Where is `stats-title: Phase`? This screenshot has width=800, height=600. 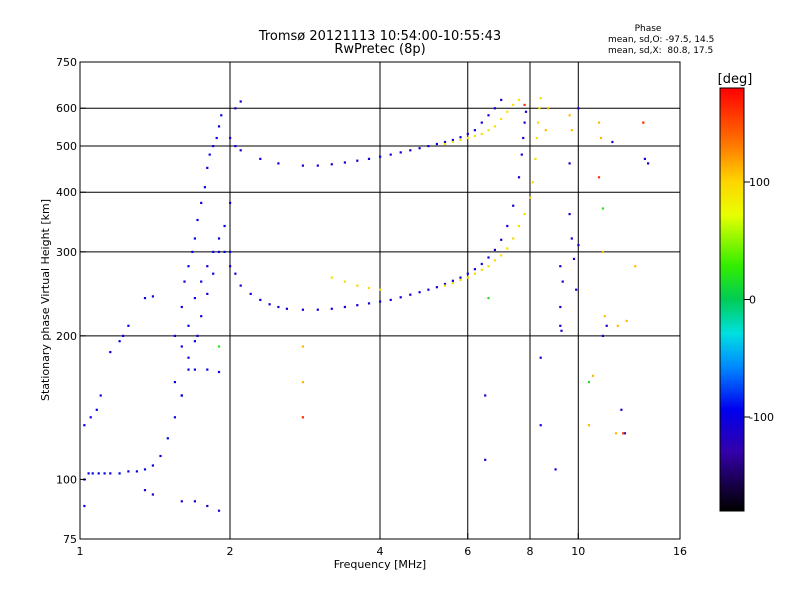
stats-title: Phase is located at coordinates (648, 29).